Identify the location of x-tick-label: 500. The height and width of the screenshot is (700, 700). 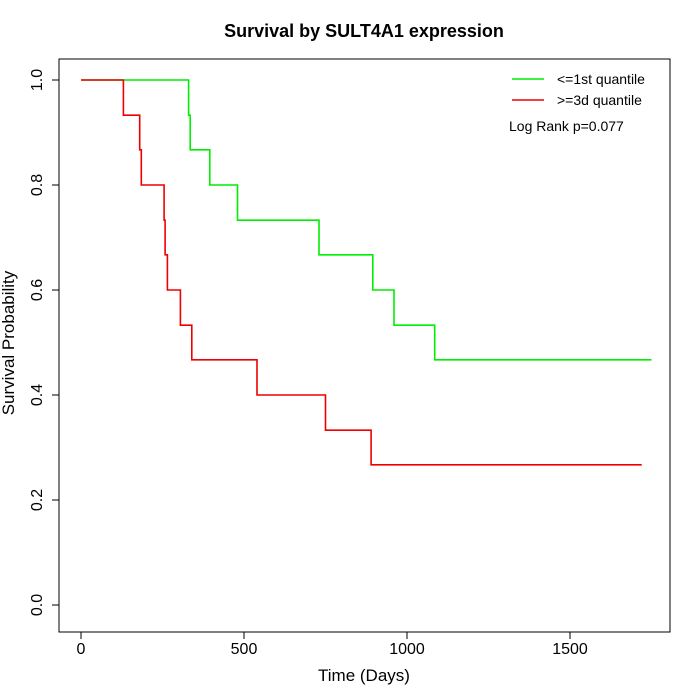
(244, 649).